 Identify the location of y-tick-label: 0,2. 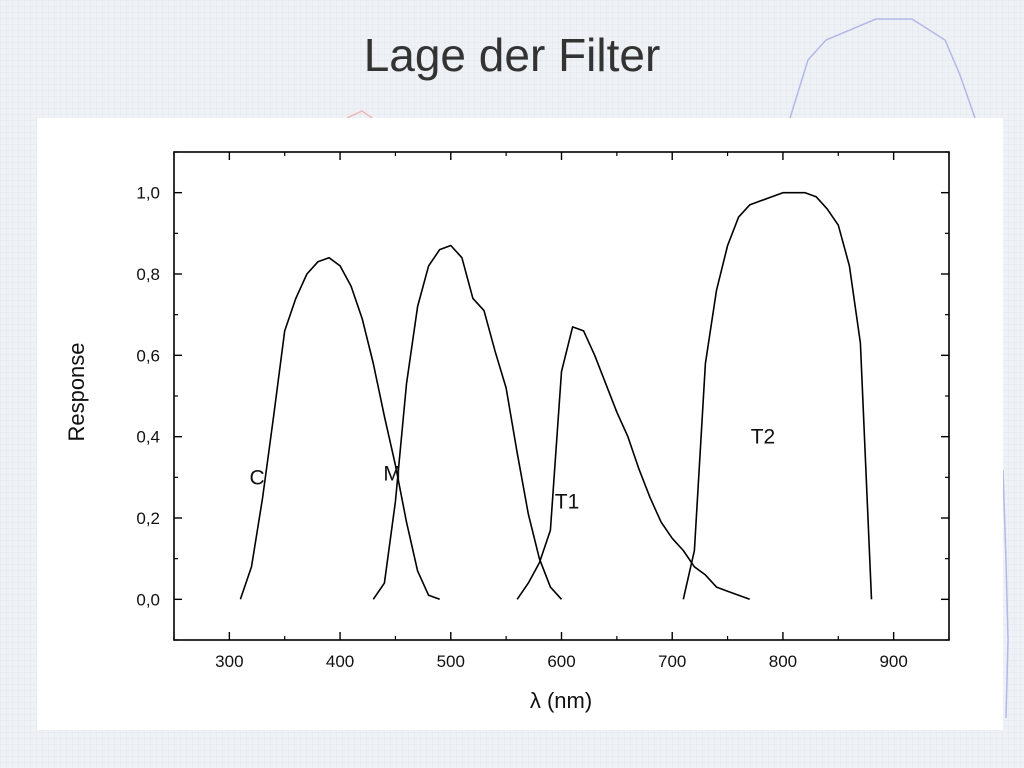
(148, 518).